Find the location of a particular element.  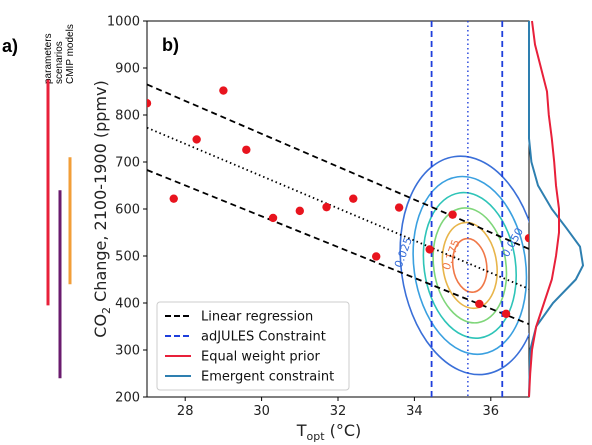

y-tick-label-800: 800 is located at coordinates (127, 116).